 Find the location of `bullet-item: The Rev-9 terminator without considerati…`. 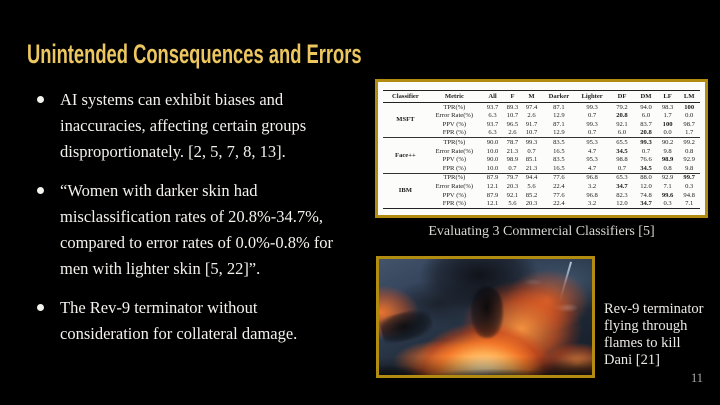

bullet-item: The Rev-9 terminator without considerati… is located at coordinates (200, 321).